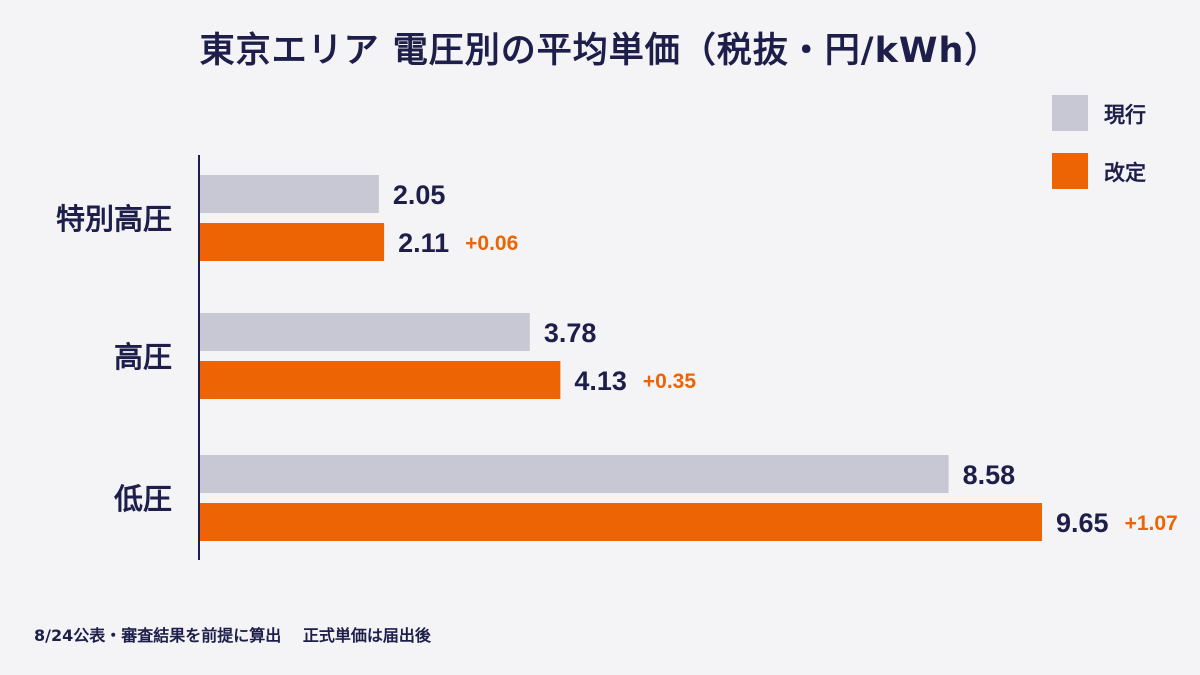  I want to click on category-label: 高圧, so click(143, 357).